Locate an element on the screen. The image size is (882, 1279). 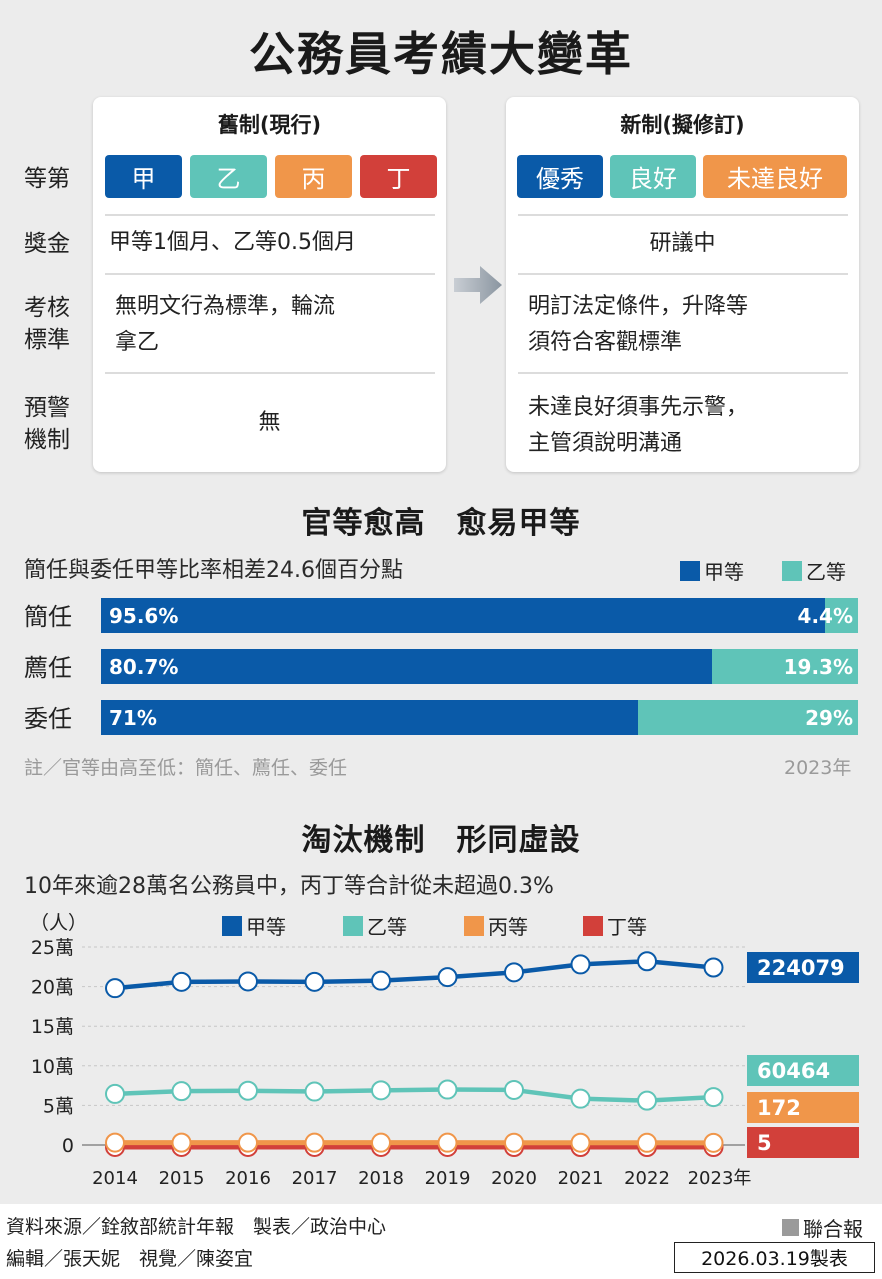
bar-grade-a-label: 71% is located at coordinates (133, 718).